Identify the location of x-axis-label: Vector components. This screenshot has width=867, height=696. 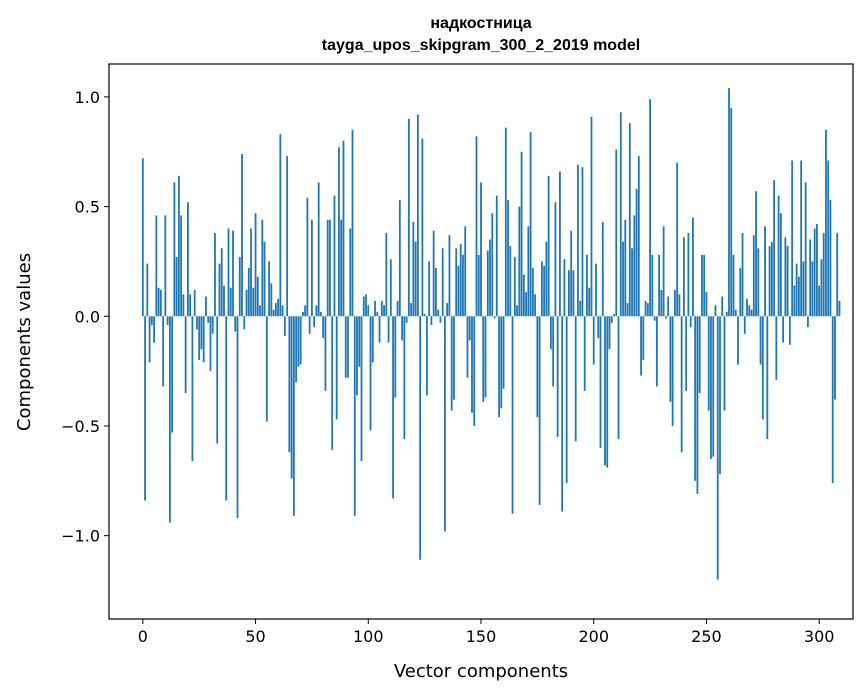
(481, 671).